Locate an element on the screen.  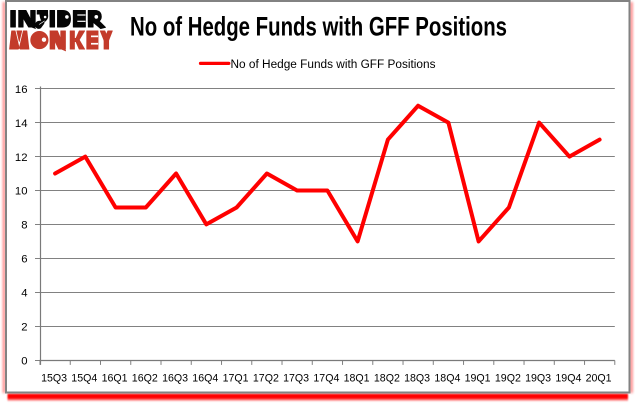
svg-text: 19Q2 is located at coordinates (508, 379).